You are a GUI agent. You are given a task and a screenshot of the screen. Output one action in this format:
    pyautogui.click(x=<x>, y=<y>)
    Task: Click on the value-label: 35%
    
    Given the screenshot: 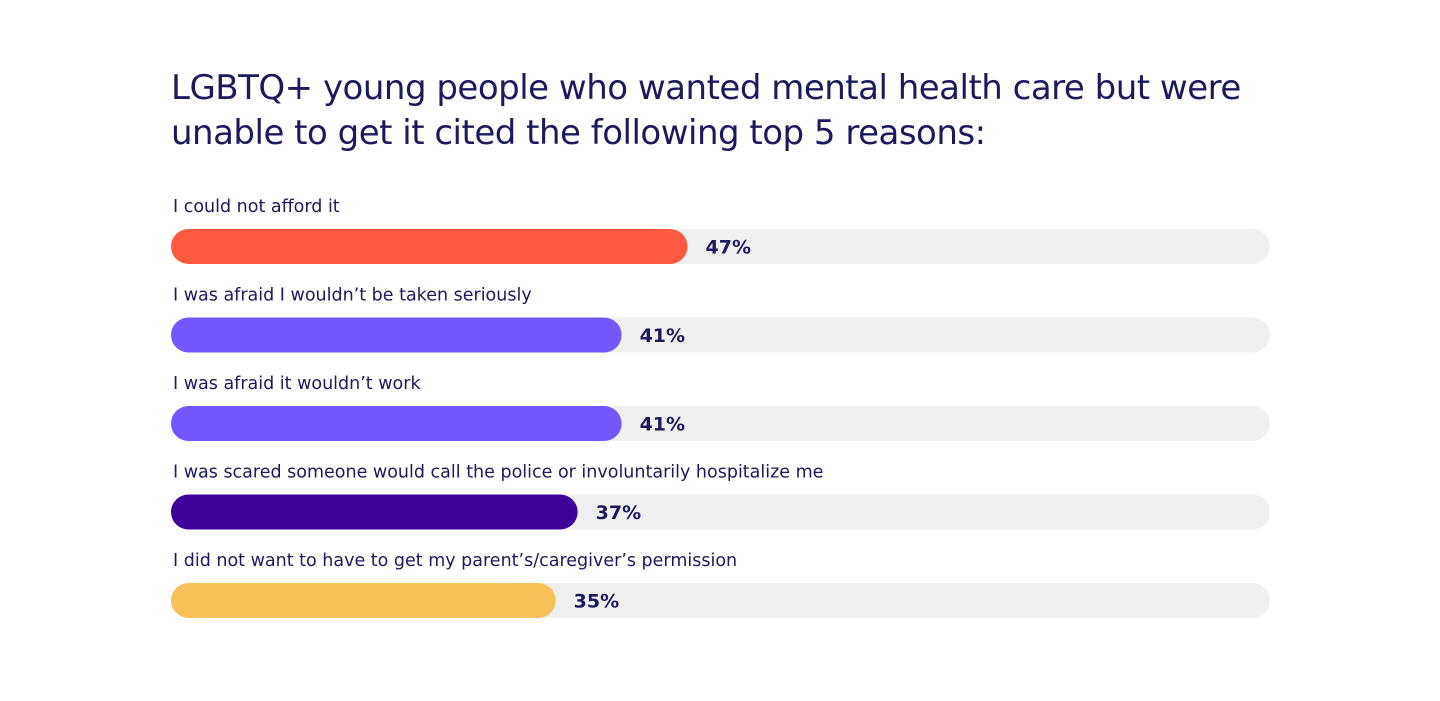 What is the action you would take?
    pyautogui.click(x=596, y=602)
    